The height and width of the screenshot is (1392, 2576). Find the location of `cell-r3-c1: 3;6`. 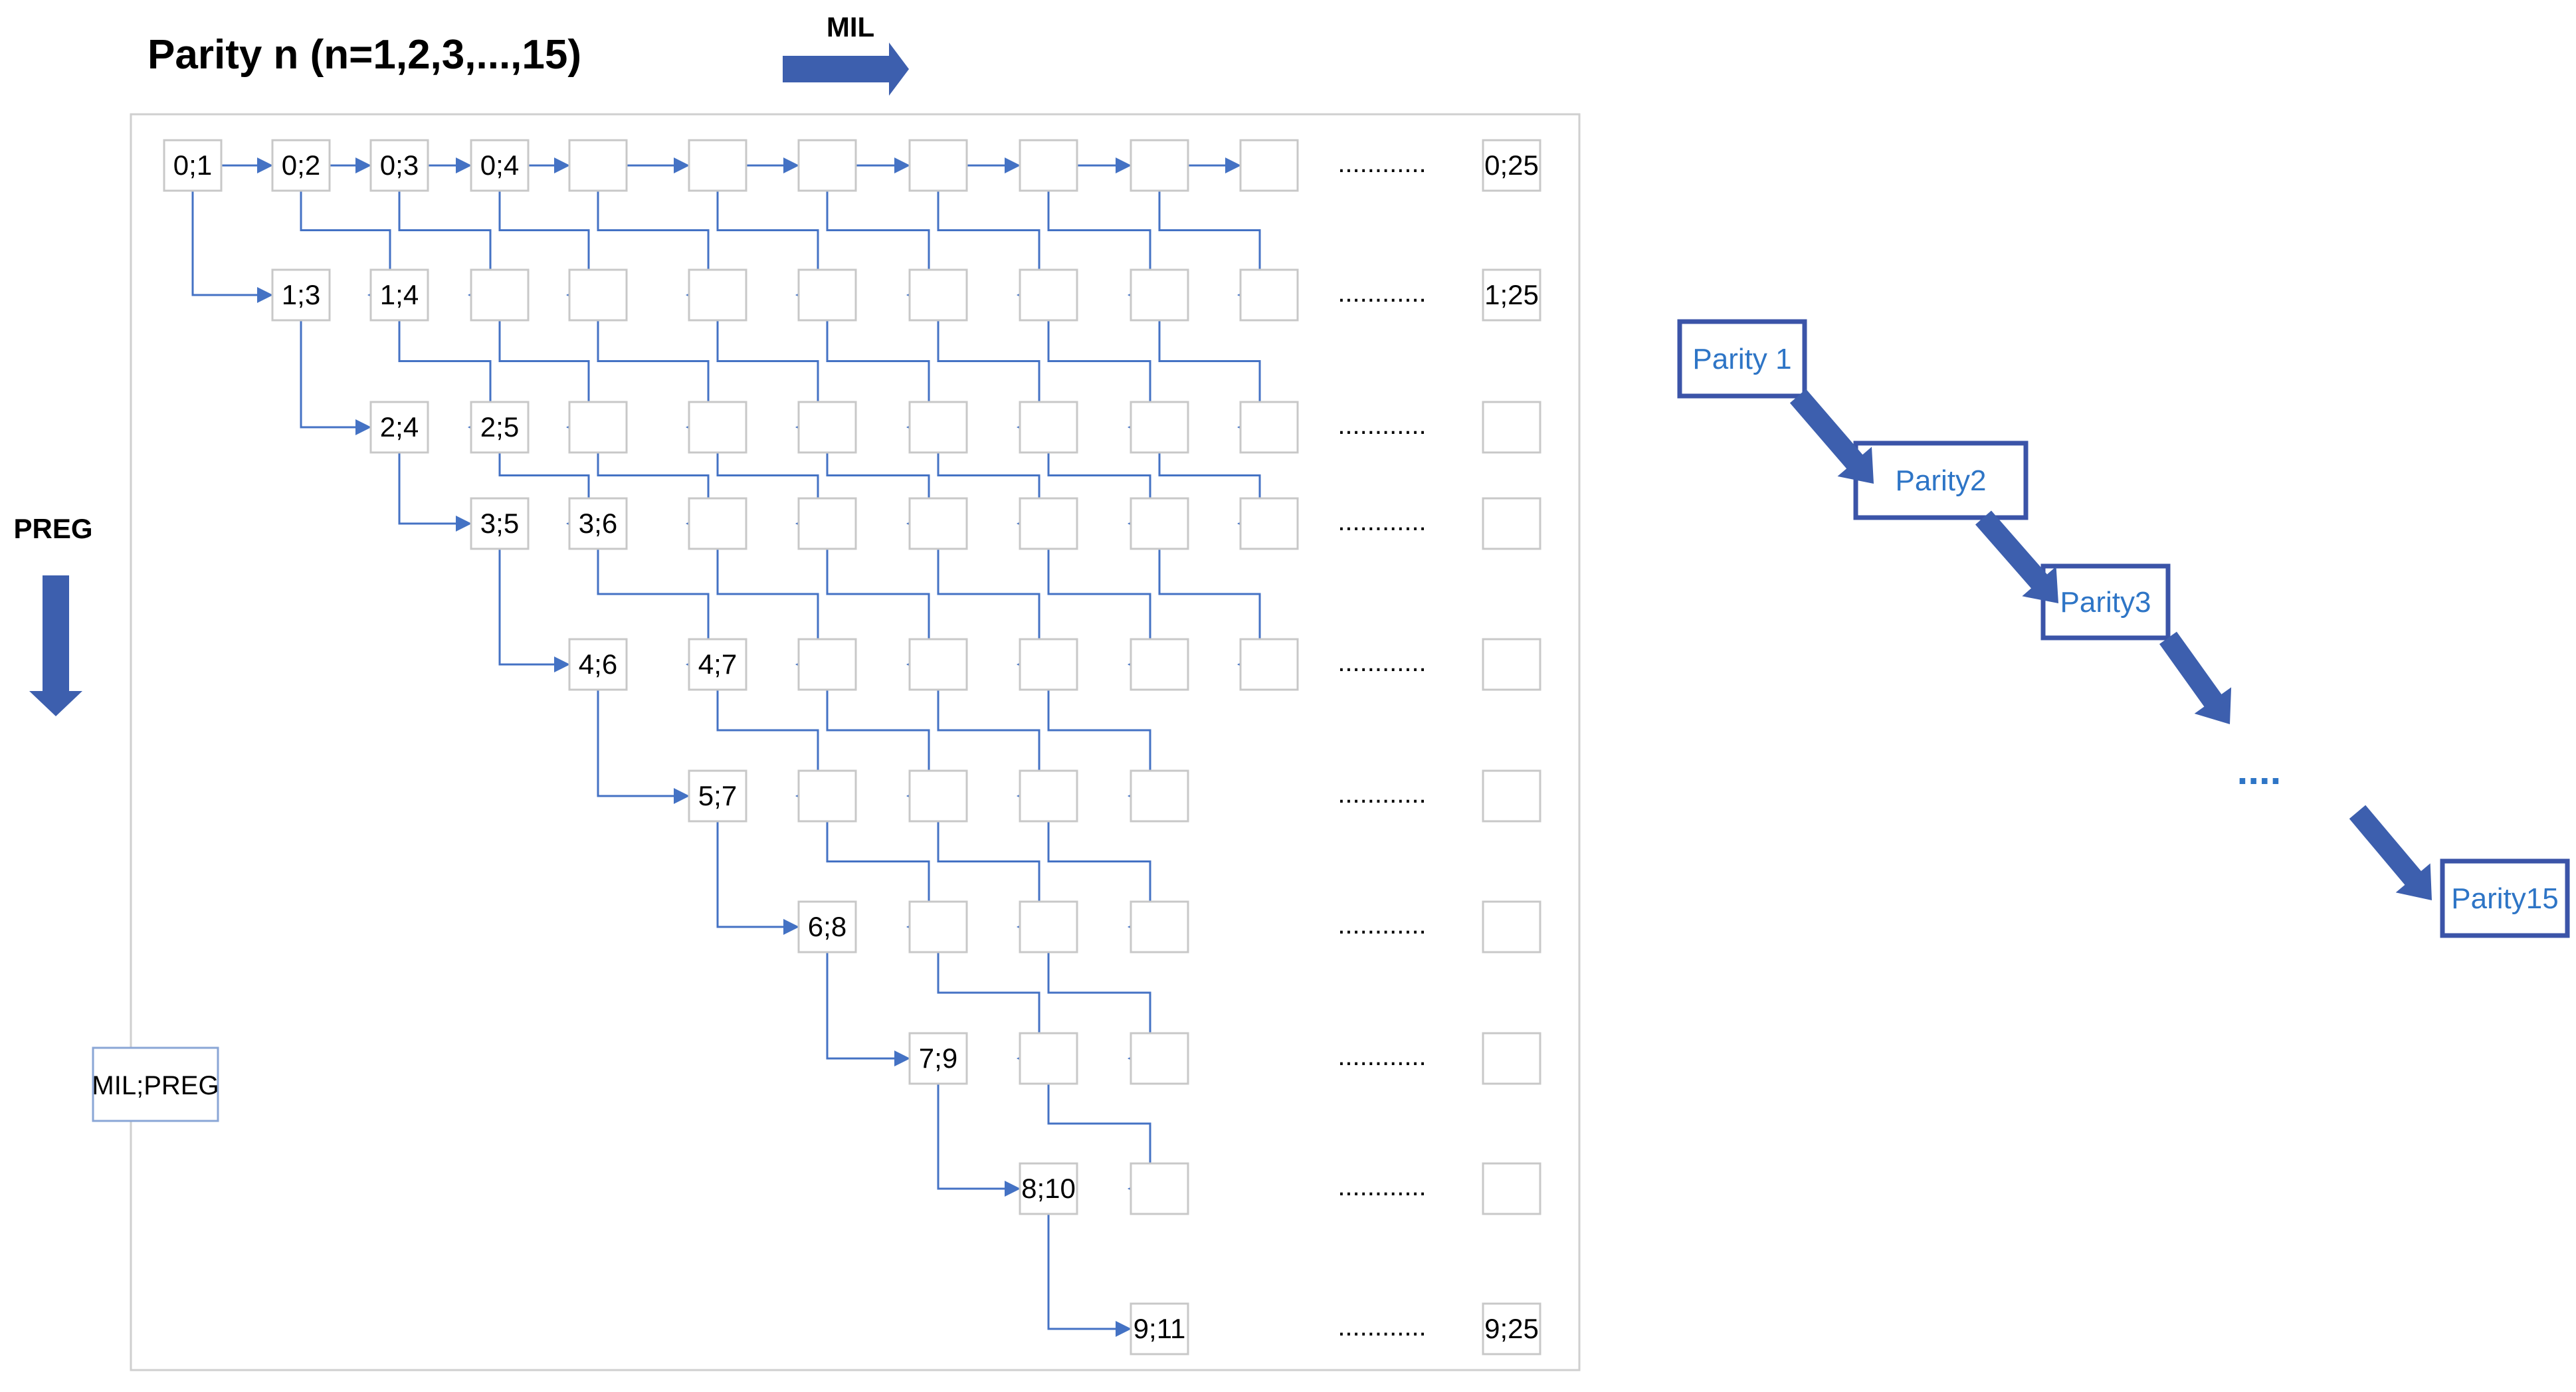

cell-r3-c1: 3;6 is located at coordinates (598, 523).